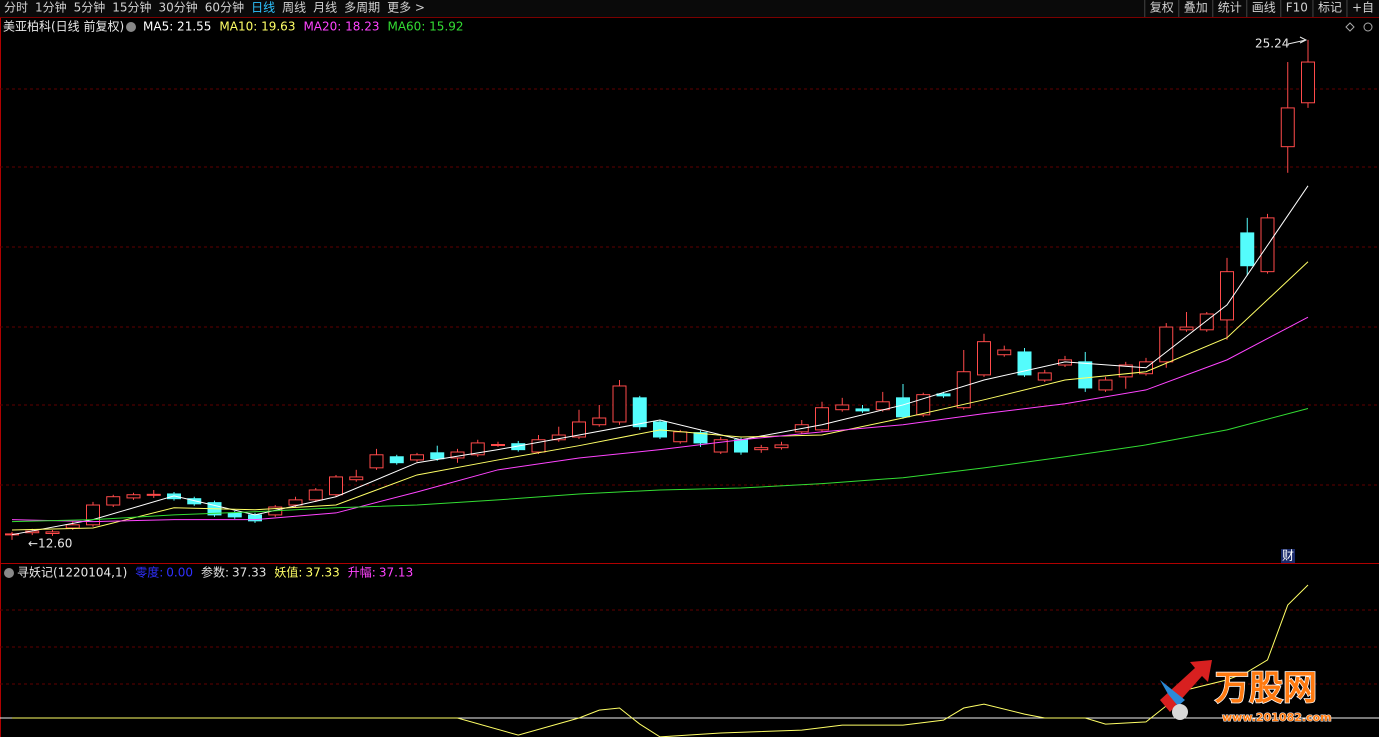  I want to click on toolbar-tab: 日线, so click(263, 8).